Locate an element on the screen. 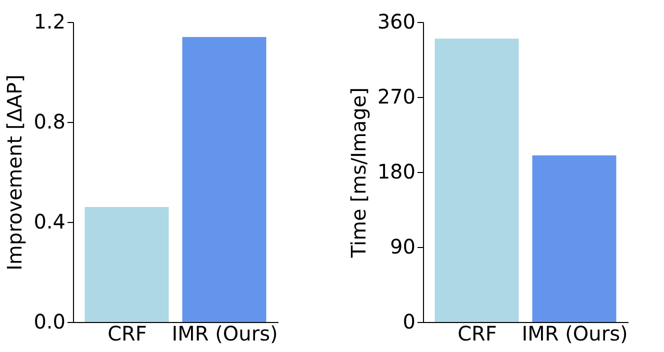 This screenshot has width=664, height=352. y-axis-title: Time [ms/Image] is located at coordinates (358, 173).